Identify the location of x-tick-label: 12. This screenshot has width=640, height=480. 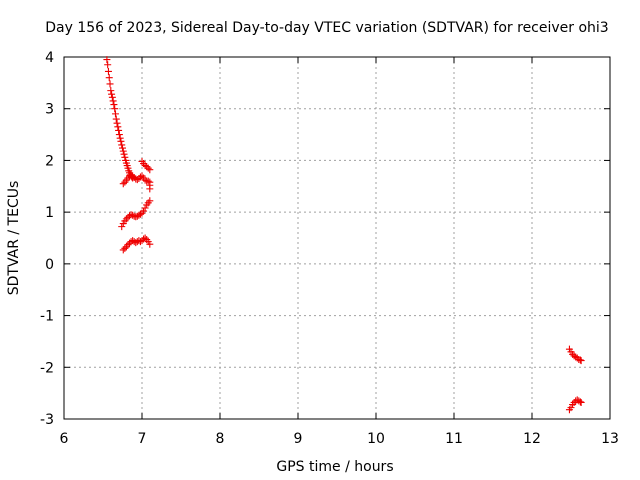
(532, 439).